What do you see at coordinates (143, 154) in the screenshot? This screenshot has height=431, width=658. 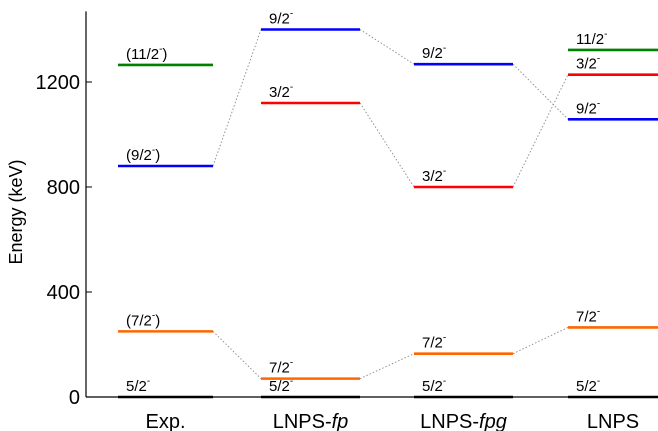 I see `level-label: (9/2-)` at bounding box center [143, 154].